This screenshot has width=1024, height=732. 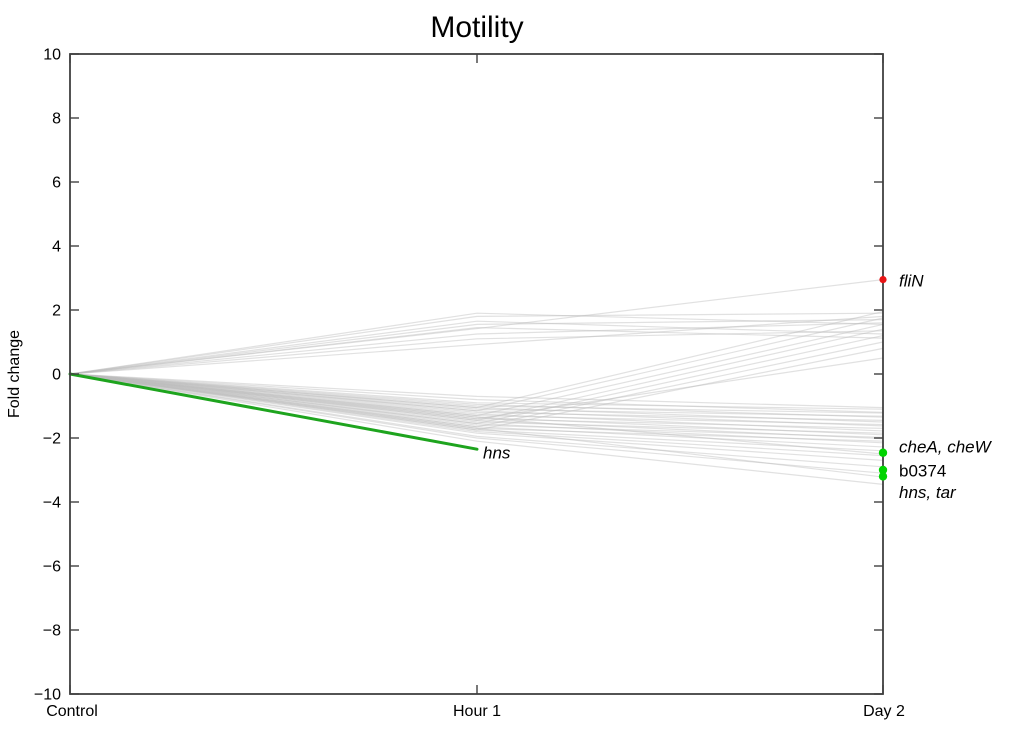 What do you see at coordinates (72, 711) in the screenshot?
I see `x-tick-label-control: Control` at bounding box center [72, 711].